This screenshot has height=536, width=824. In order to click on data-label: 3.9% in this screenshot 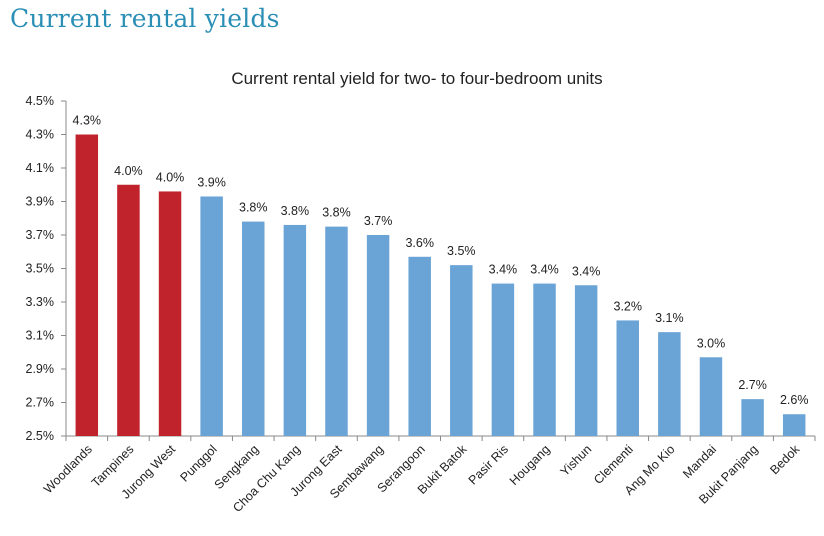, I will do `click(211, 182)`.